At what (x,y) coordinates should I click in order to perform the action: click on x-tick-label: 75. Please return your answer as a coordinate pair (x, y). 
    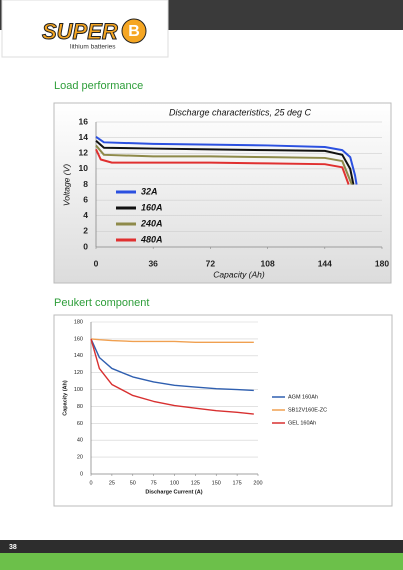
    Looking at the image, I should click on (154, 483).